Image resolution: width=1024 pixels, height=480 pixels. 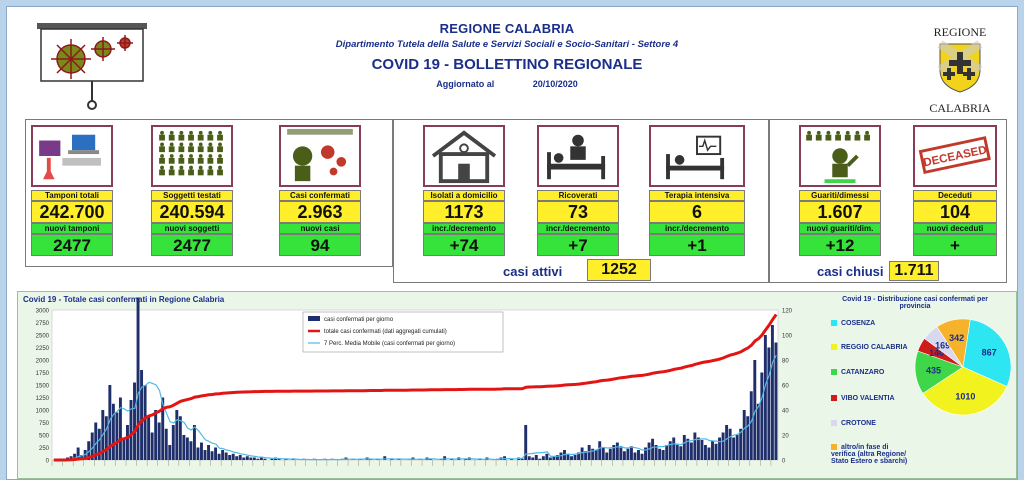 What do you see at coordinates (955, 195) in the screenshot?
I see `kpi-label: Deceduti` at bounding box center [955, 195].